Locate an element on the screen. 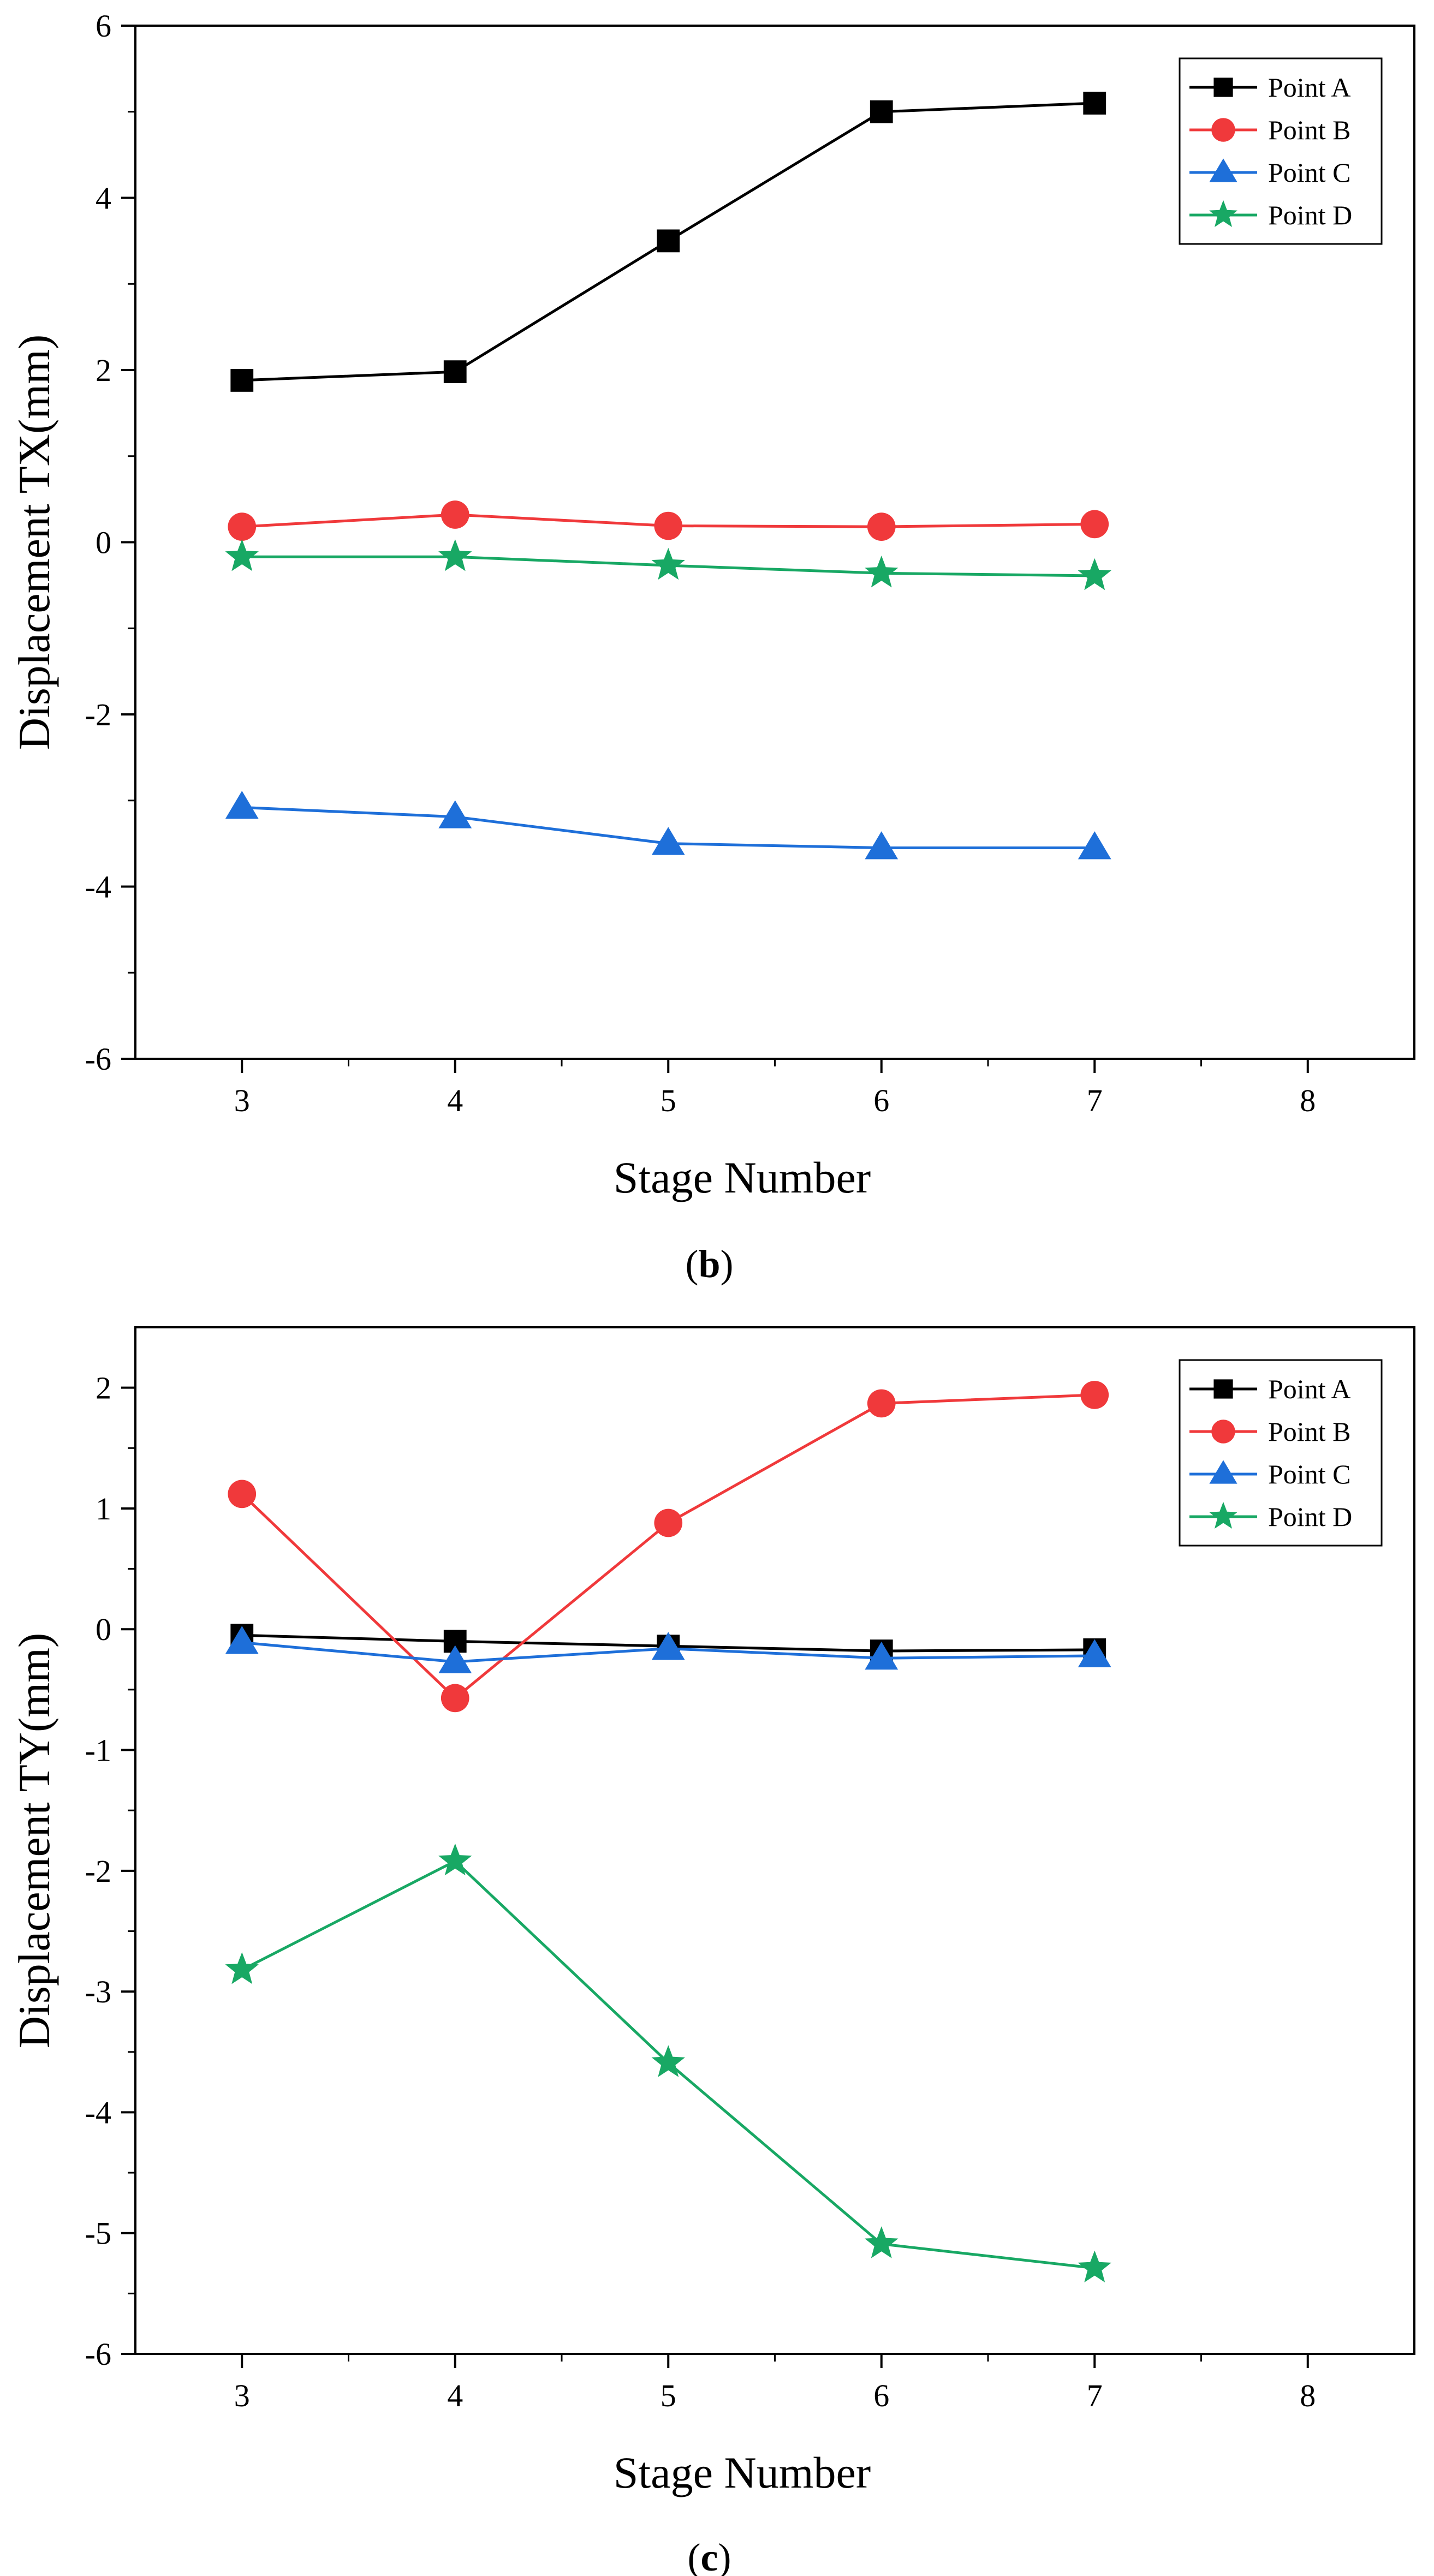 The width and height of the screenshot is (1434, 2576). panel-caption-letter: c is located at coordinates (710, 2556).